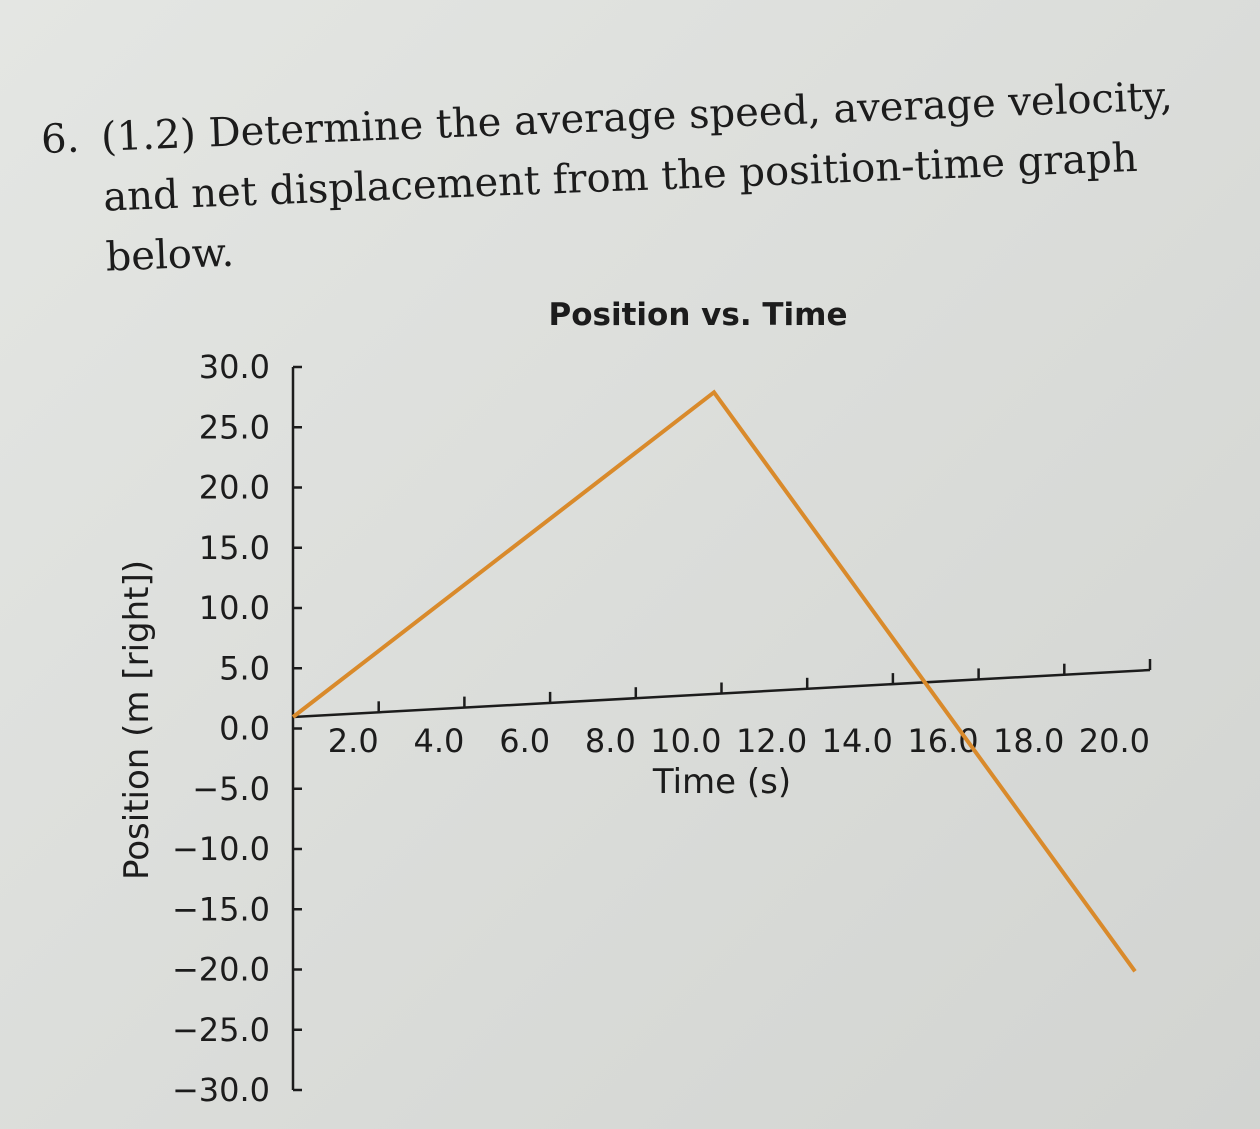 The height and width of the screenshot is (1129, 1260). What do you see at coordinates (234, 548) in the screenshot?
I see `y-tick-label: 15.0` at bounding box center [234, 548].